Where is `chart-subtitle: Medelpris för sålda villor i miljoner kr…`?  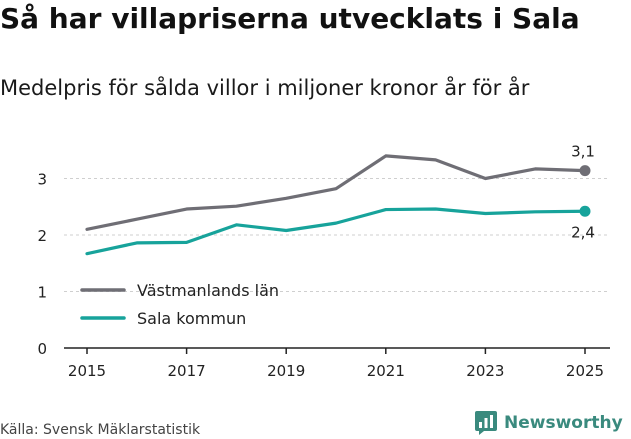 chart-subtitle: Medelpris för sålda villor i miljoner kr… is located at coordinates (265, 88).